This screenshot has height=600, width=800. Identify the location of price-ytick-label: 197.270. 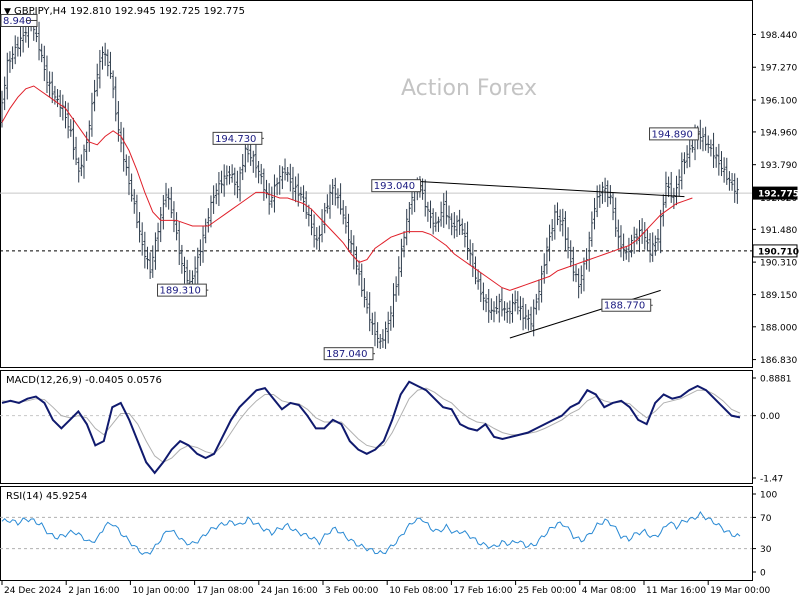
(778, 69).